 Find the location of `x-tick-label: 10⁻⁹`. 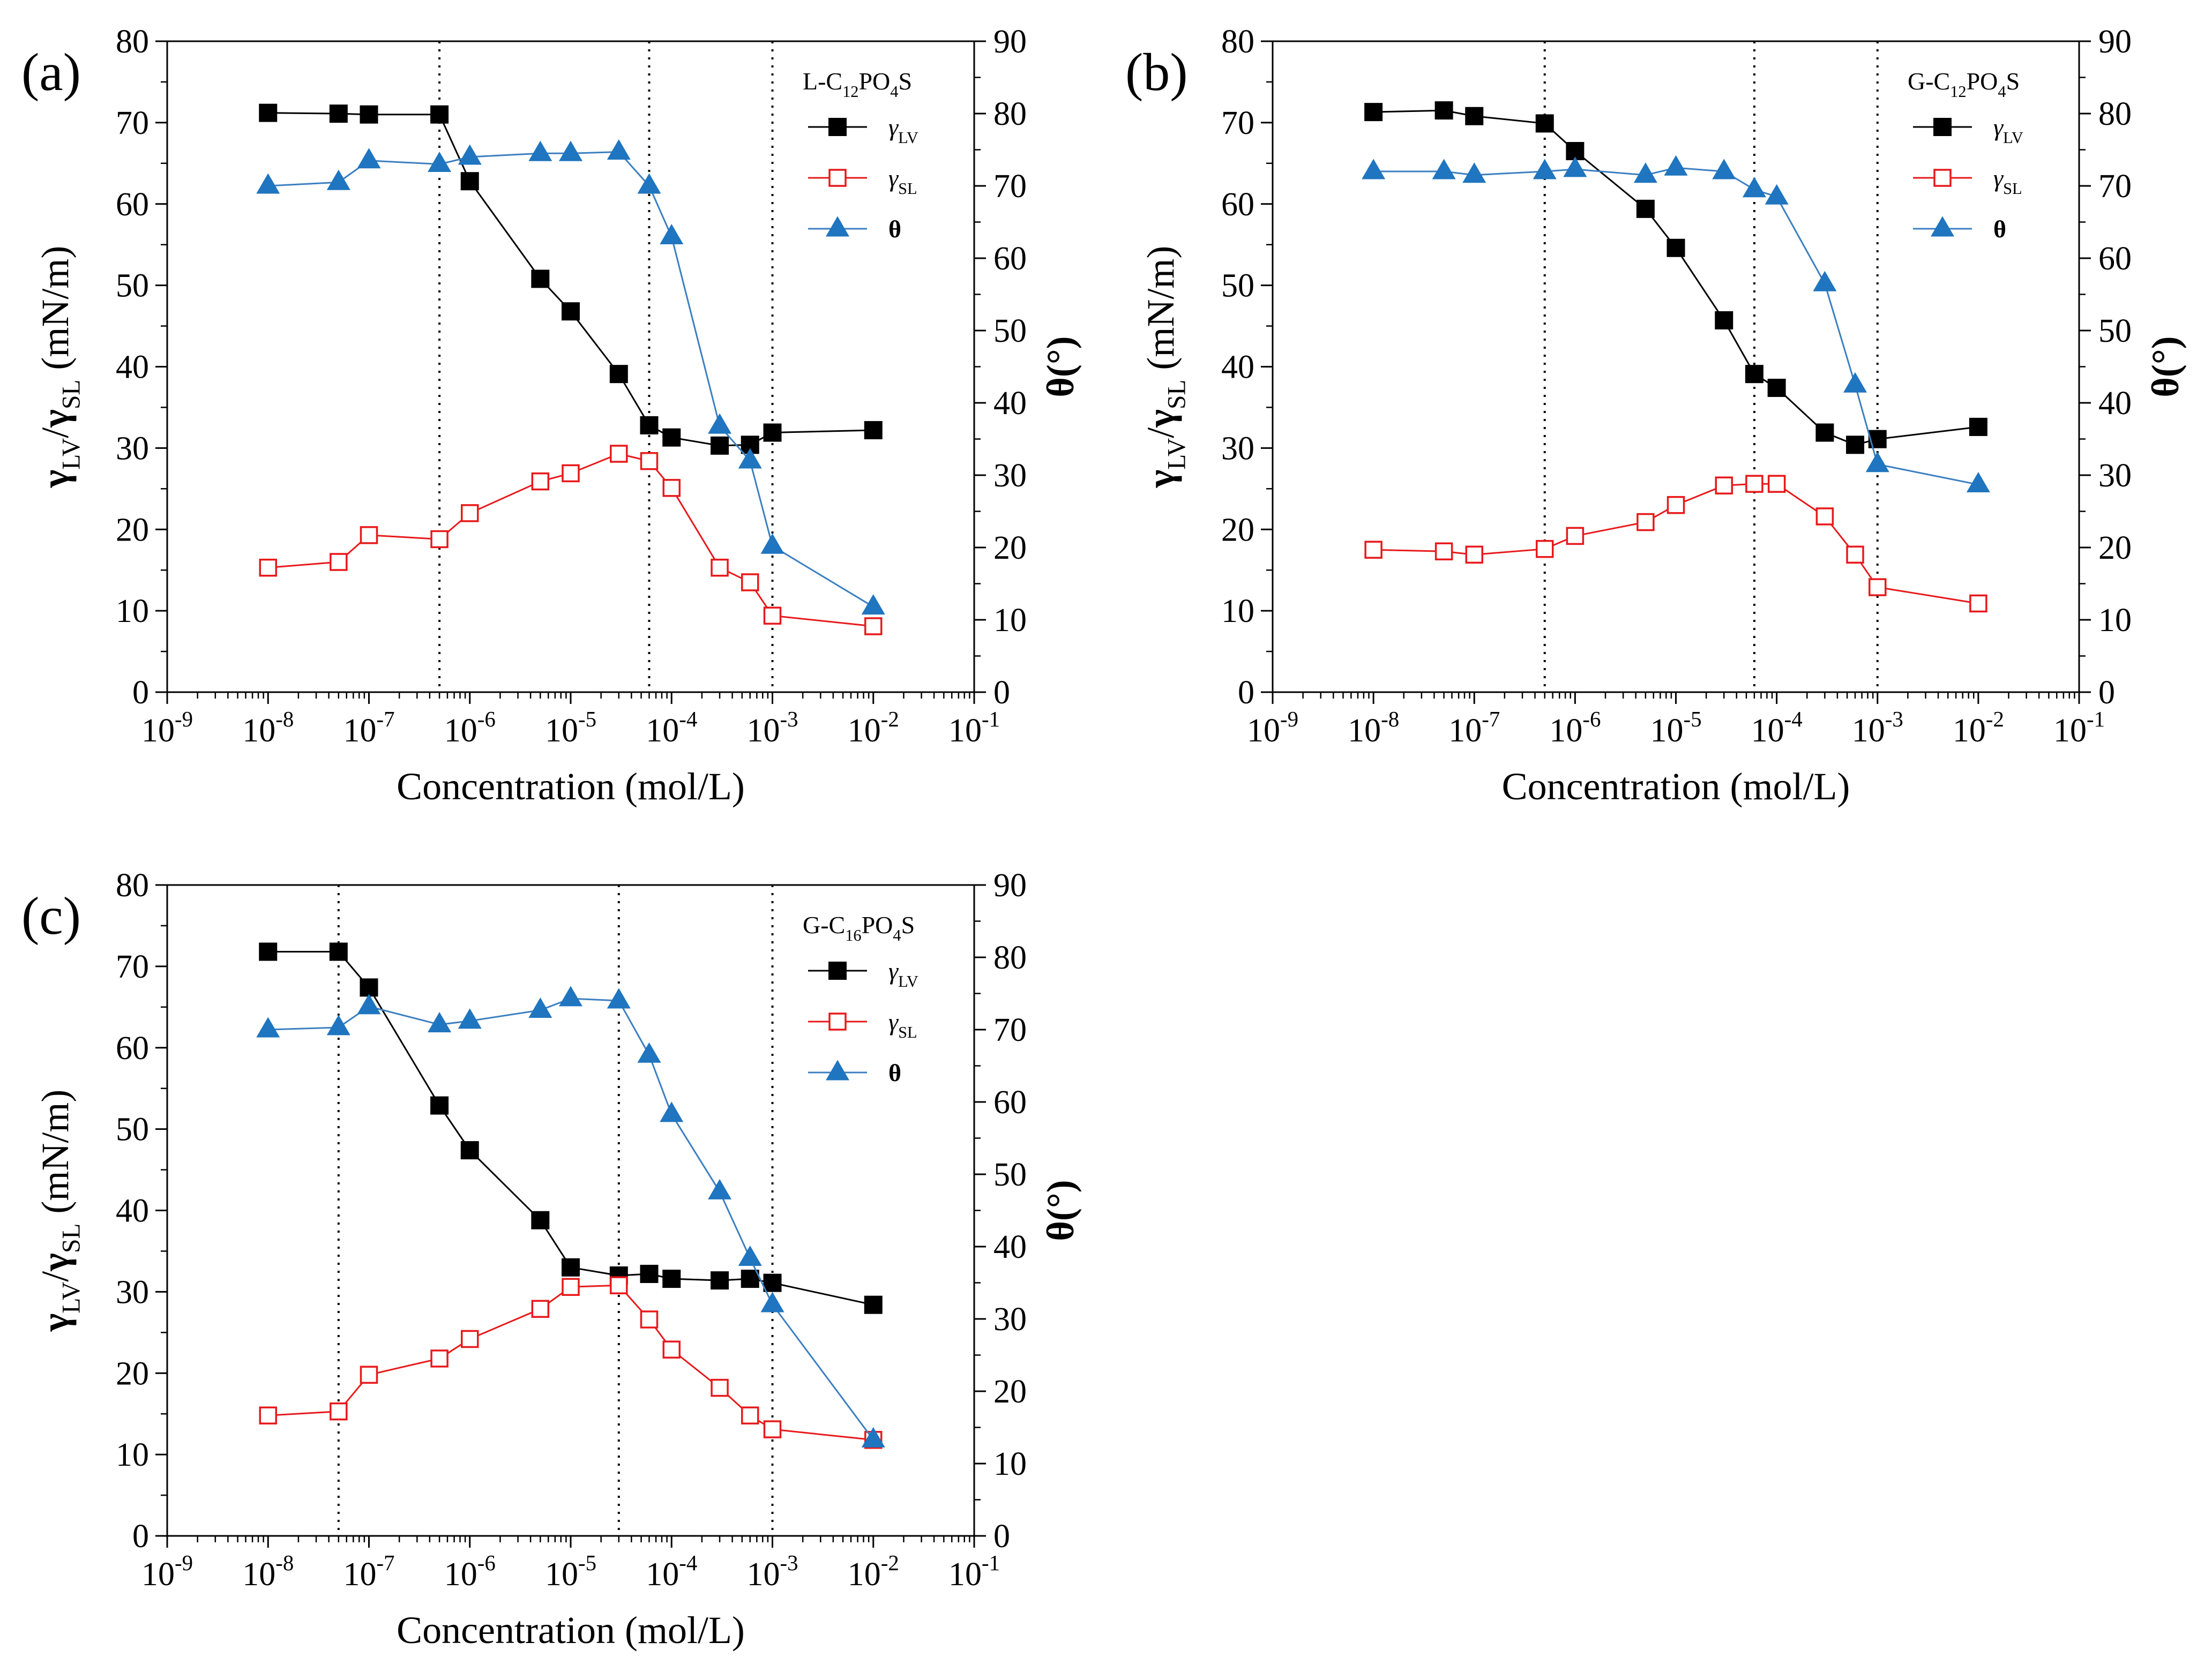

x-tick-label: 10⁻⁹ is located at coordinates (167, 728).